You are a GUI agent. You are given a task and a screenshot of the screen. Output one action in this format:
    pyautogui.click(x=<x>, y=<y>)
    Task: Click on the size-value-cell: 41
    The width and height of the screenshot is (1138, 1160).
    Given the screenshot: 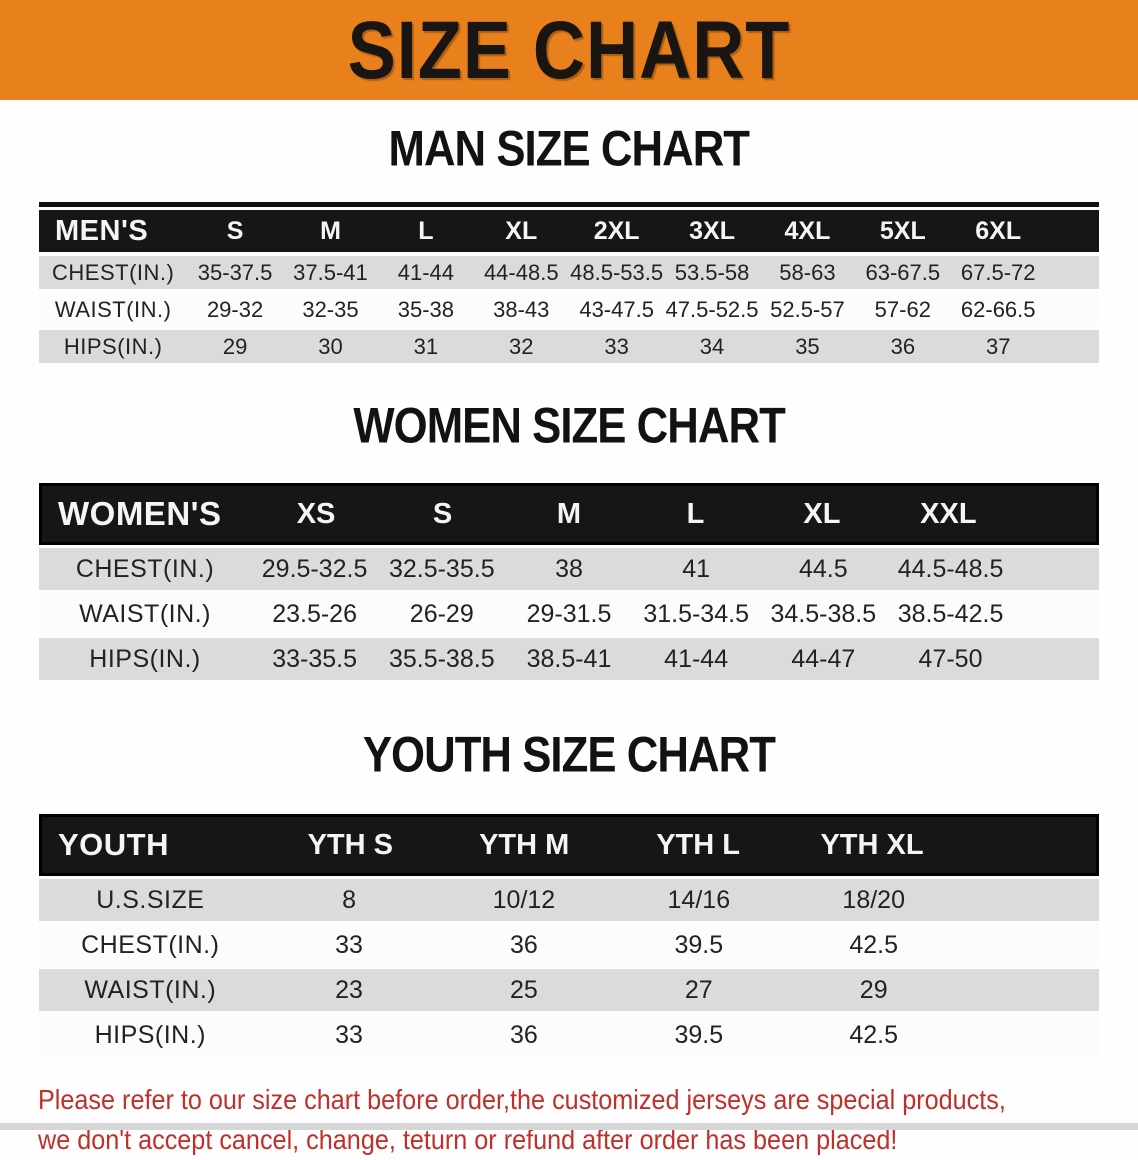 What is the action you would take?
    pyautogui.click(x=696, y=568)
    